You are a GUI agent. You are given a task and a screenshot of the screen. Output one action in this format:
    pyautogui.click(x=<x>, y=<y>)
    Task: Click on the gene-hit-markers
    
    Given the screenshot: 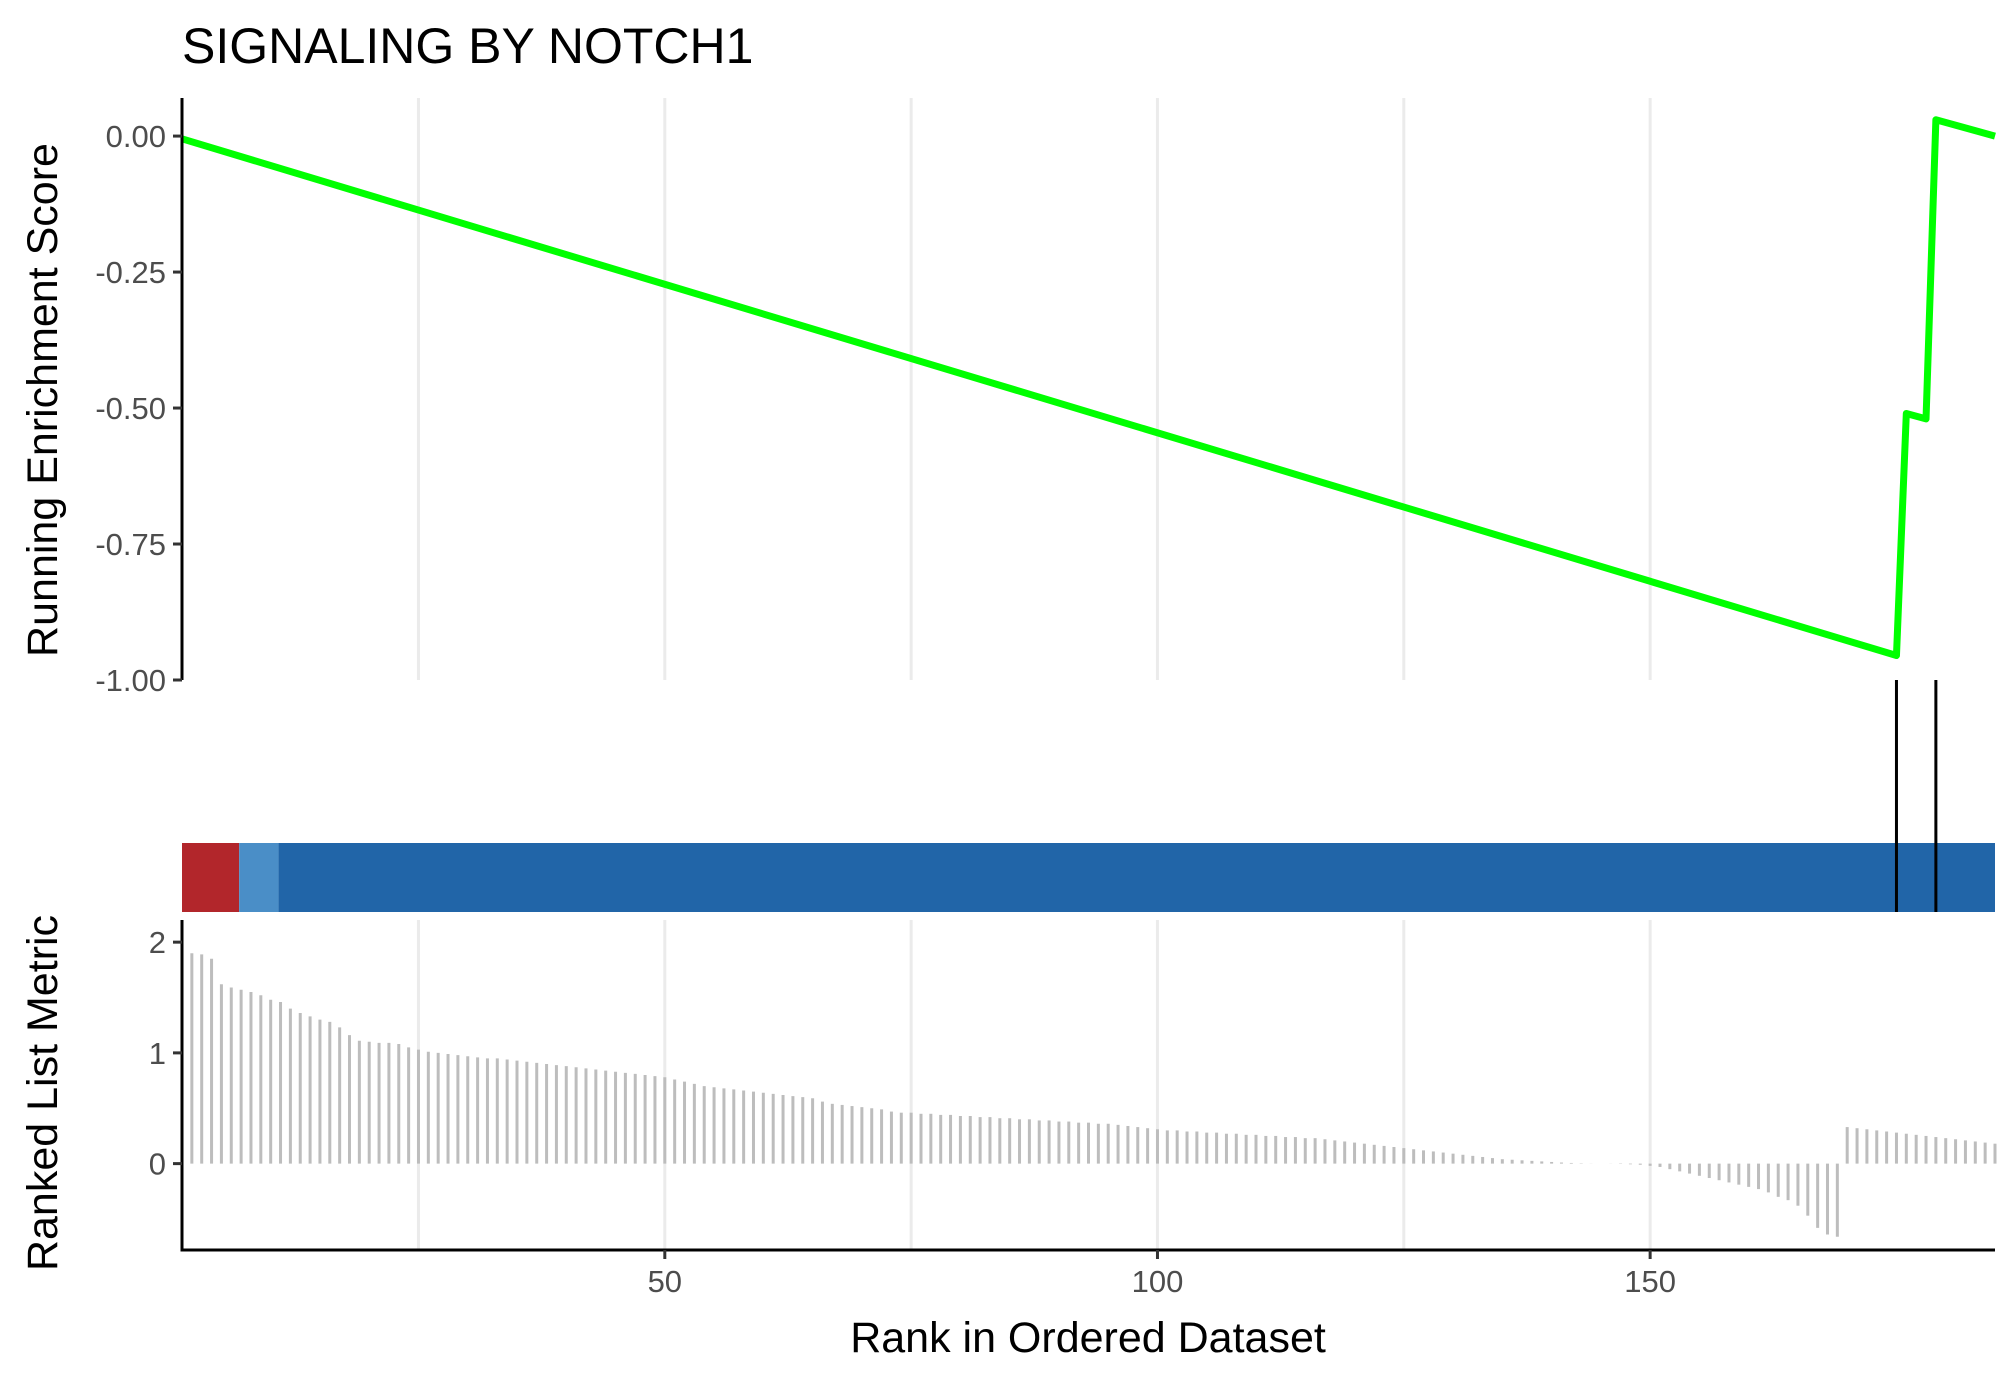 What is the action you would take?
    pyautogui.click(x=1916, y=796)
    